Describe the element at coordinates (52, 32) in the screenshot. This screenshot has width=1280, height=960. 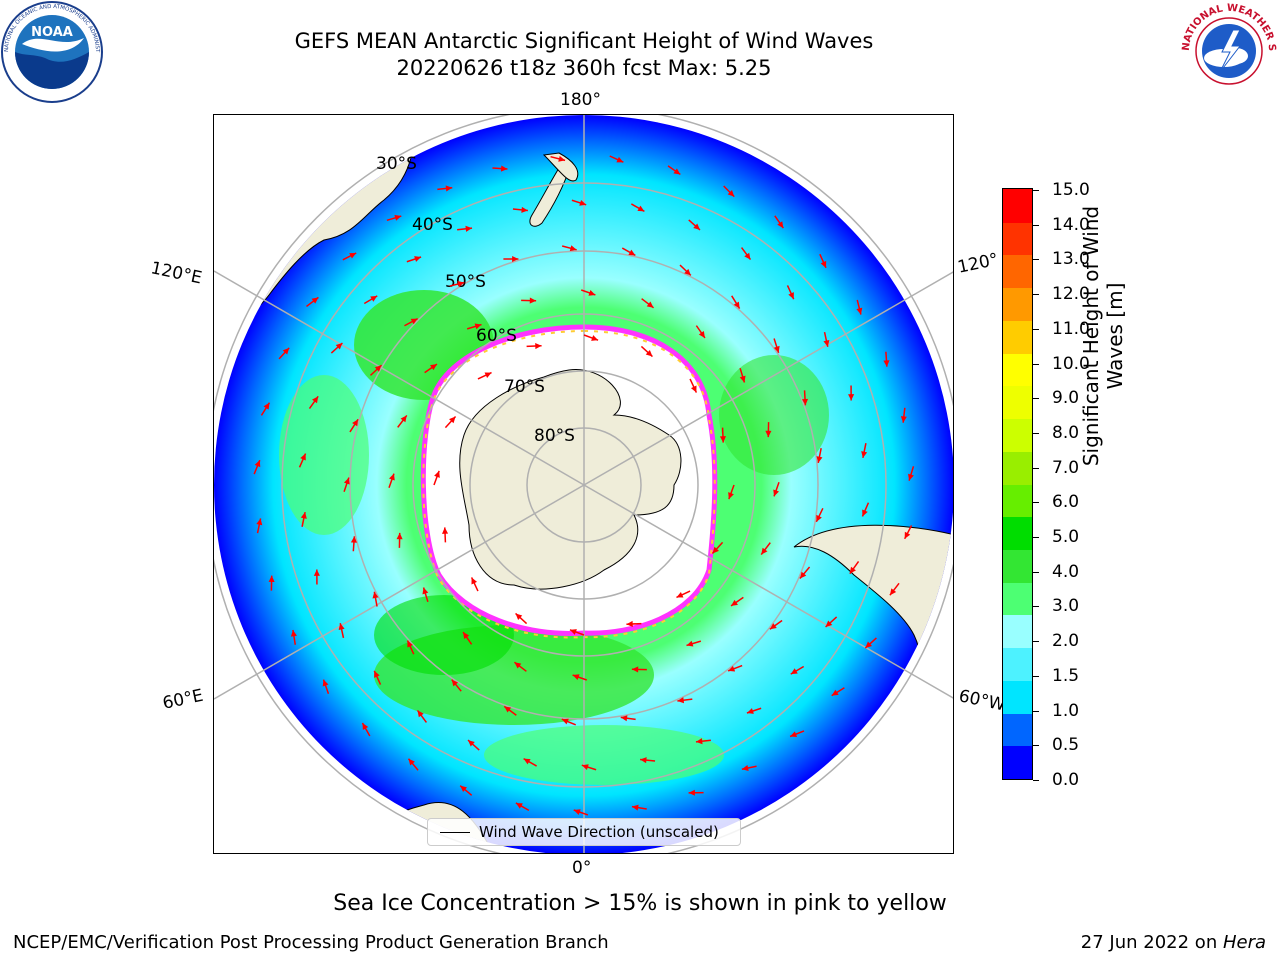
I see `noaa-logo-text: NOAA` at that location.